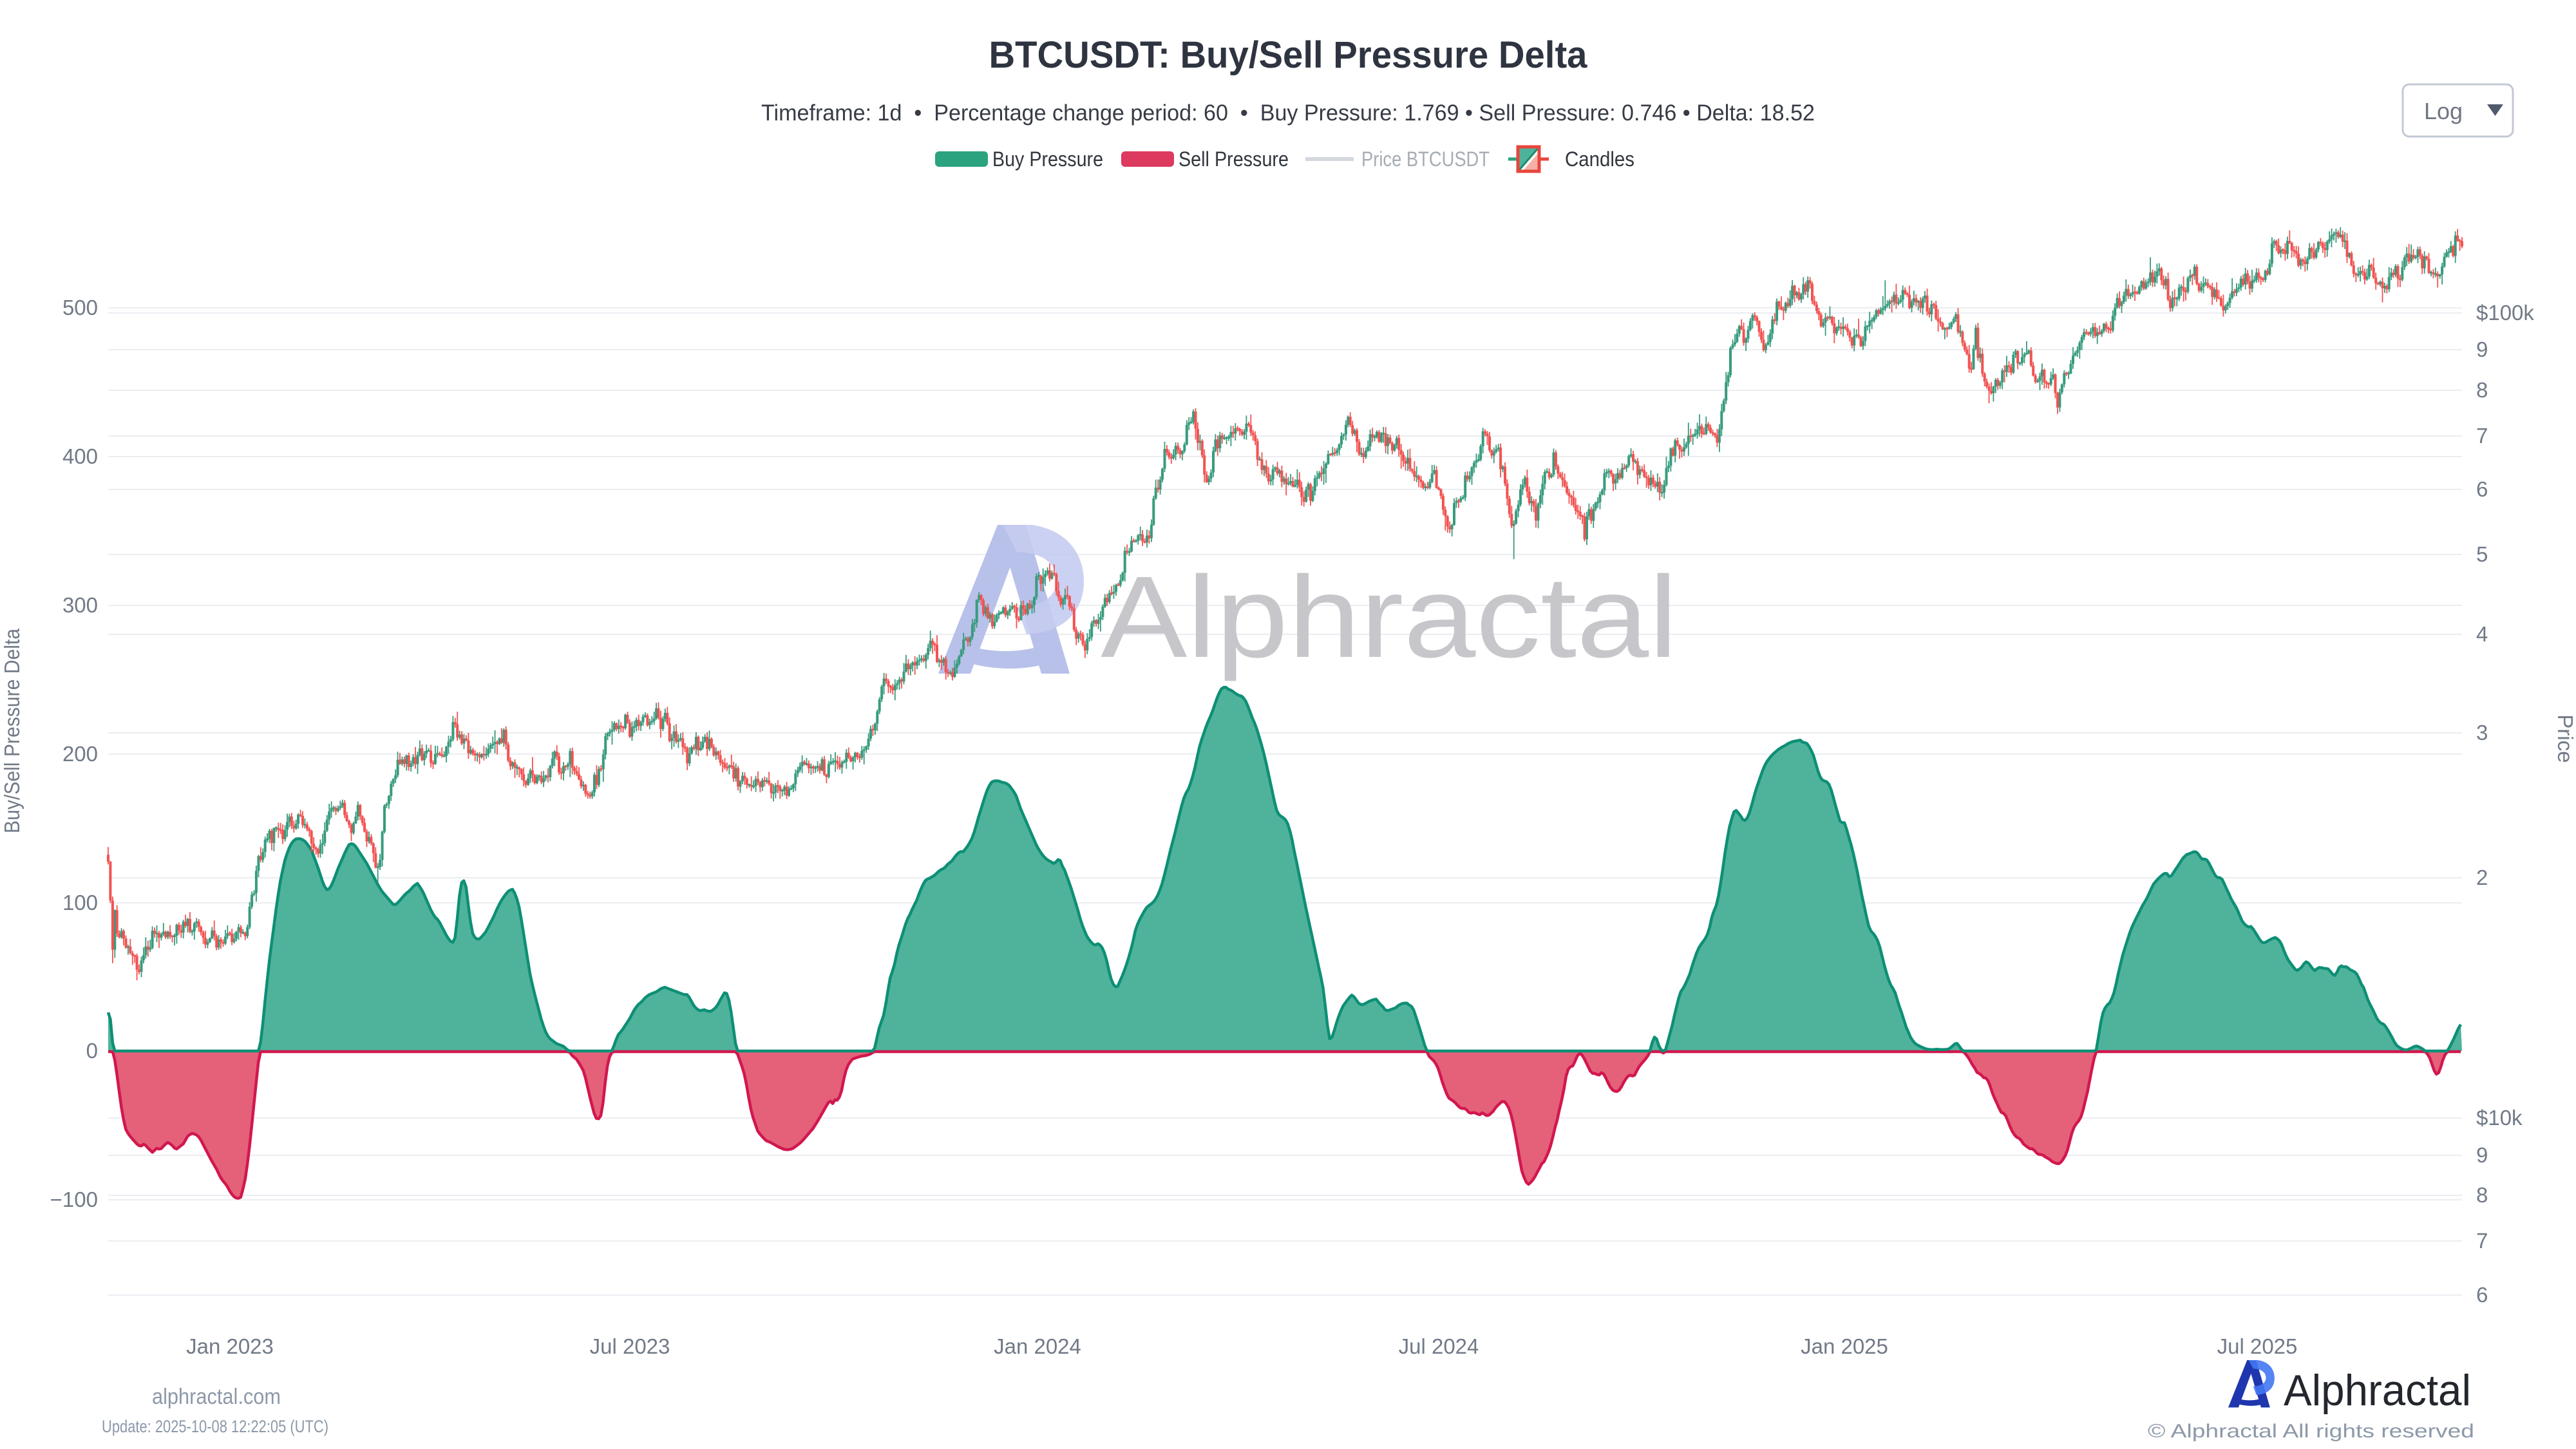 The height and width of the screenshot is (1449, 2576). What do you see at coordinates (80, 903) in the screenshot?
I see `svg-text: 100` at bounding box center [80, 903].